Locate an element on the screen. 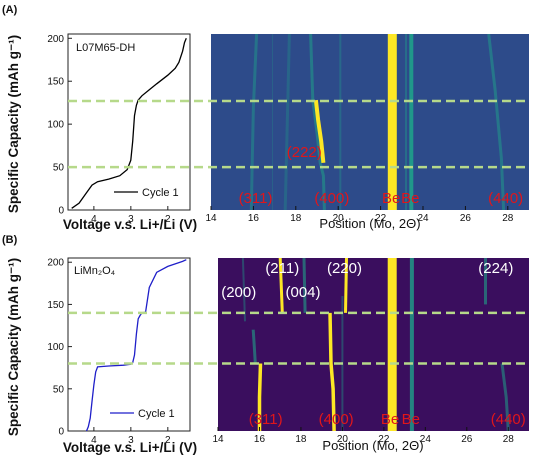 The width and height of the screenshot is (535, 464). heat-x-tick-label-a: 18 is located at coordinates (296, 218).